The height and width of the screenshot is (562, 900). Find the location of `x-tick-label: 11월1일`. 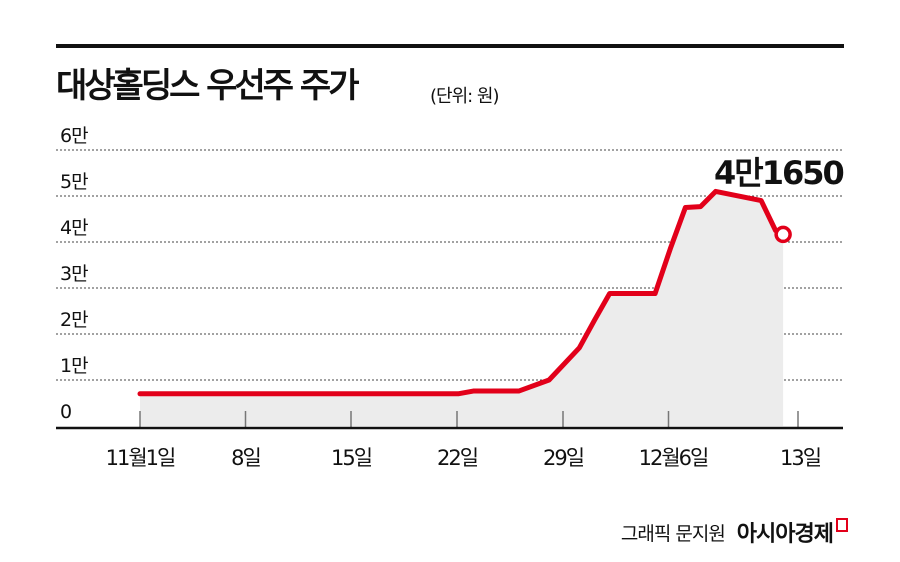

x-tick-label: 11월1일 is located at coordinates (140, 458).